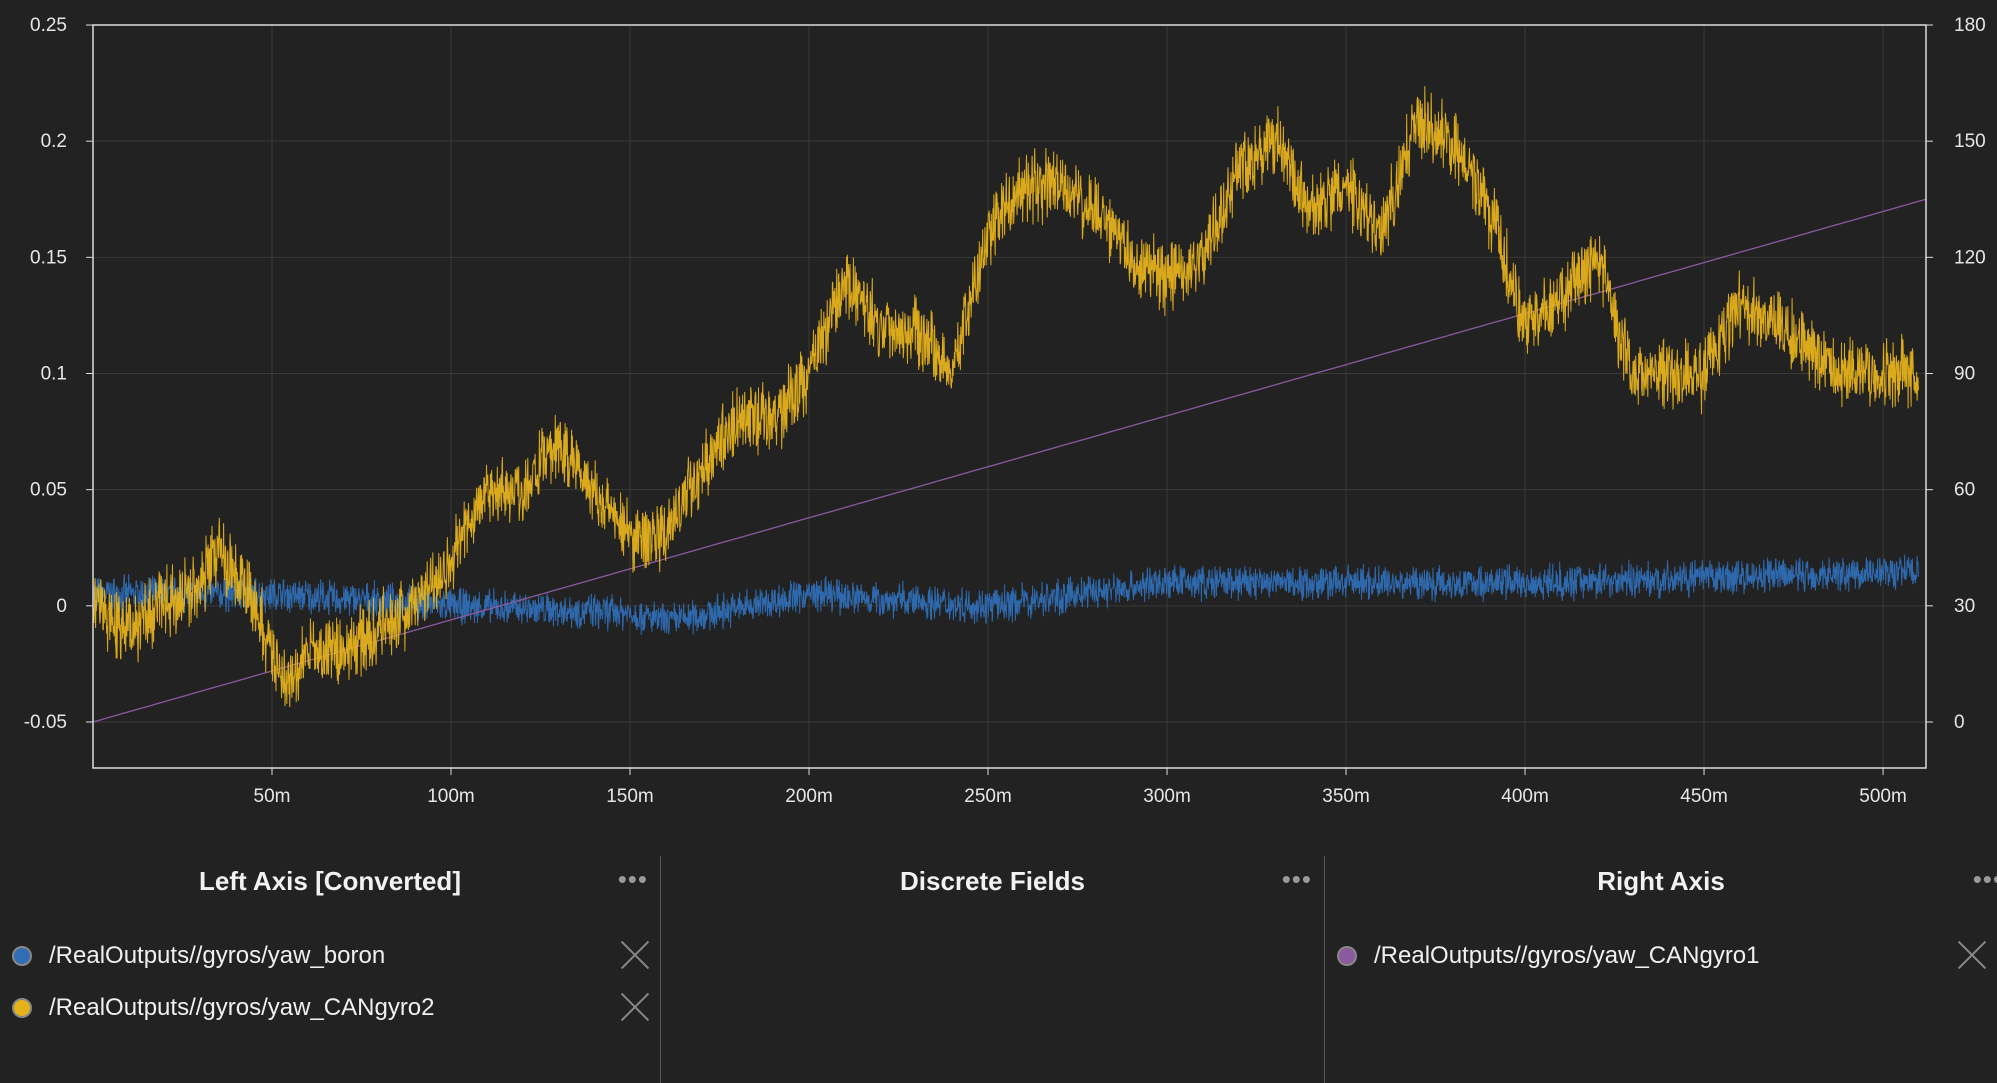  I want to click on x-tick-label: 50m, so click(272, 796).